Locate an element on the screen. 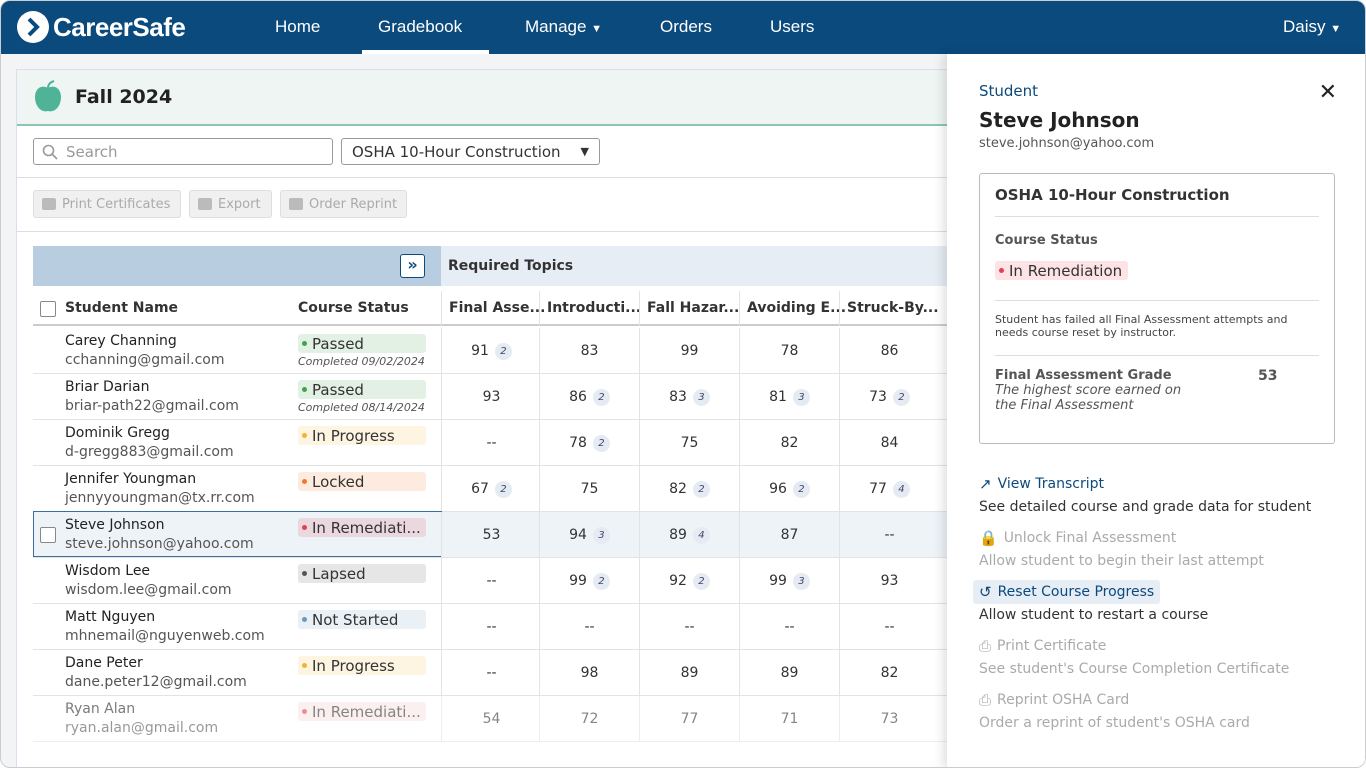 Image resolution: width=1366 pixels, height=768 pixels. nav-item: Gradebook is located at coordinates (420, 27).